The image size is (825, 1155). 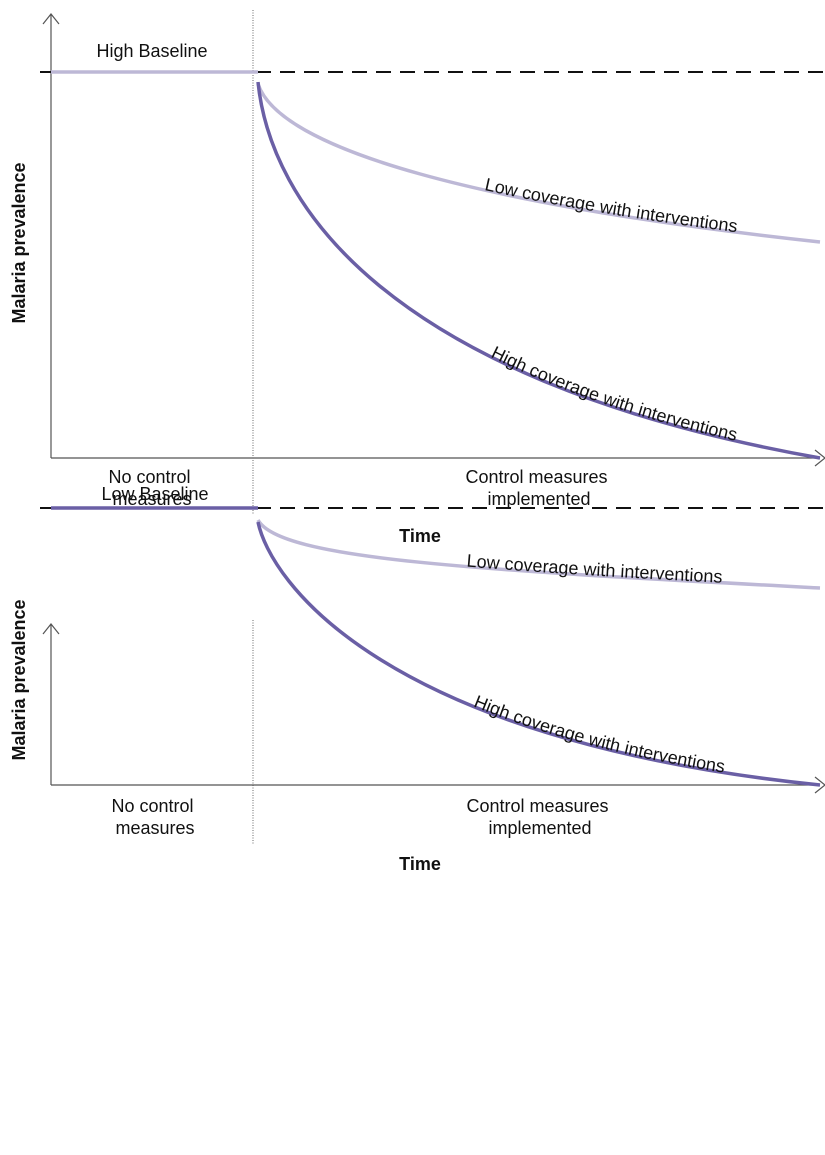 I want to click on baseline-label: Low Baseline, so click(x=154, y=494).